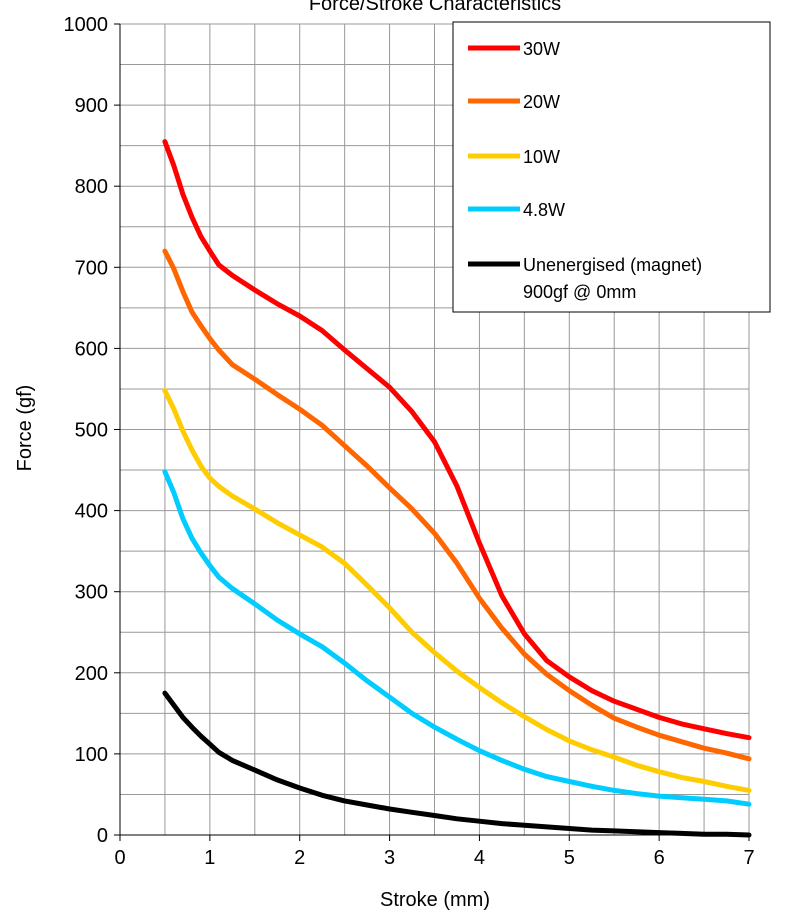  What do you see at coordinates (435, 900) in the screenshot?
I see `x-axis-title: Stroke (mm)` at bounding box center [435, 900].